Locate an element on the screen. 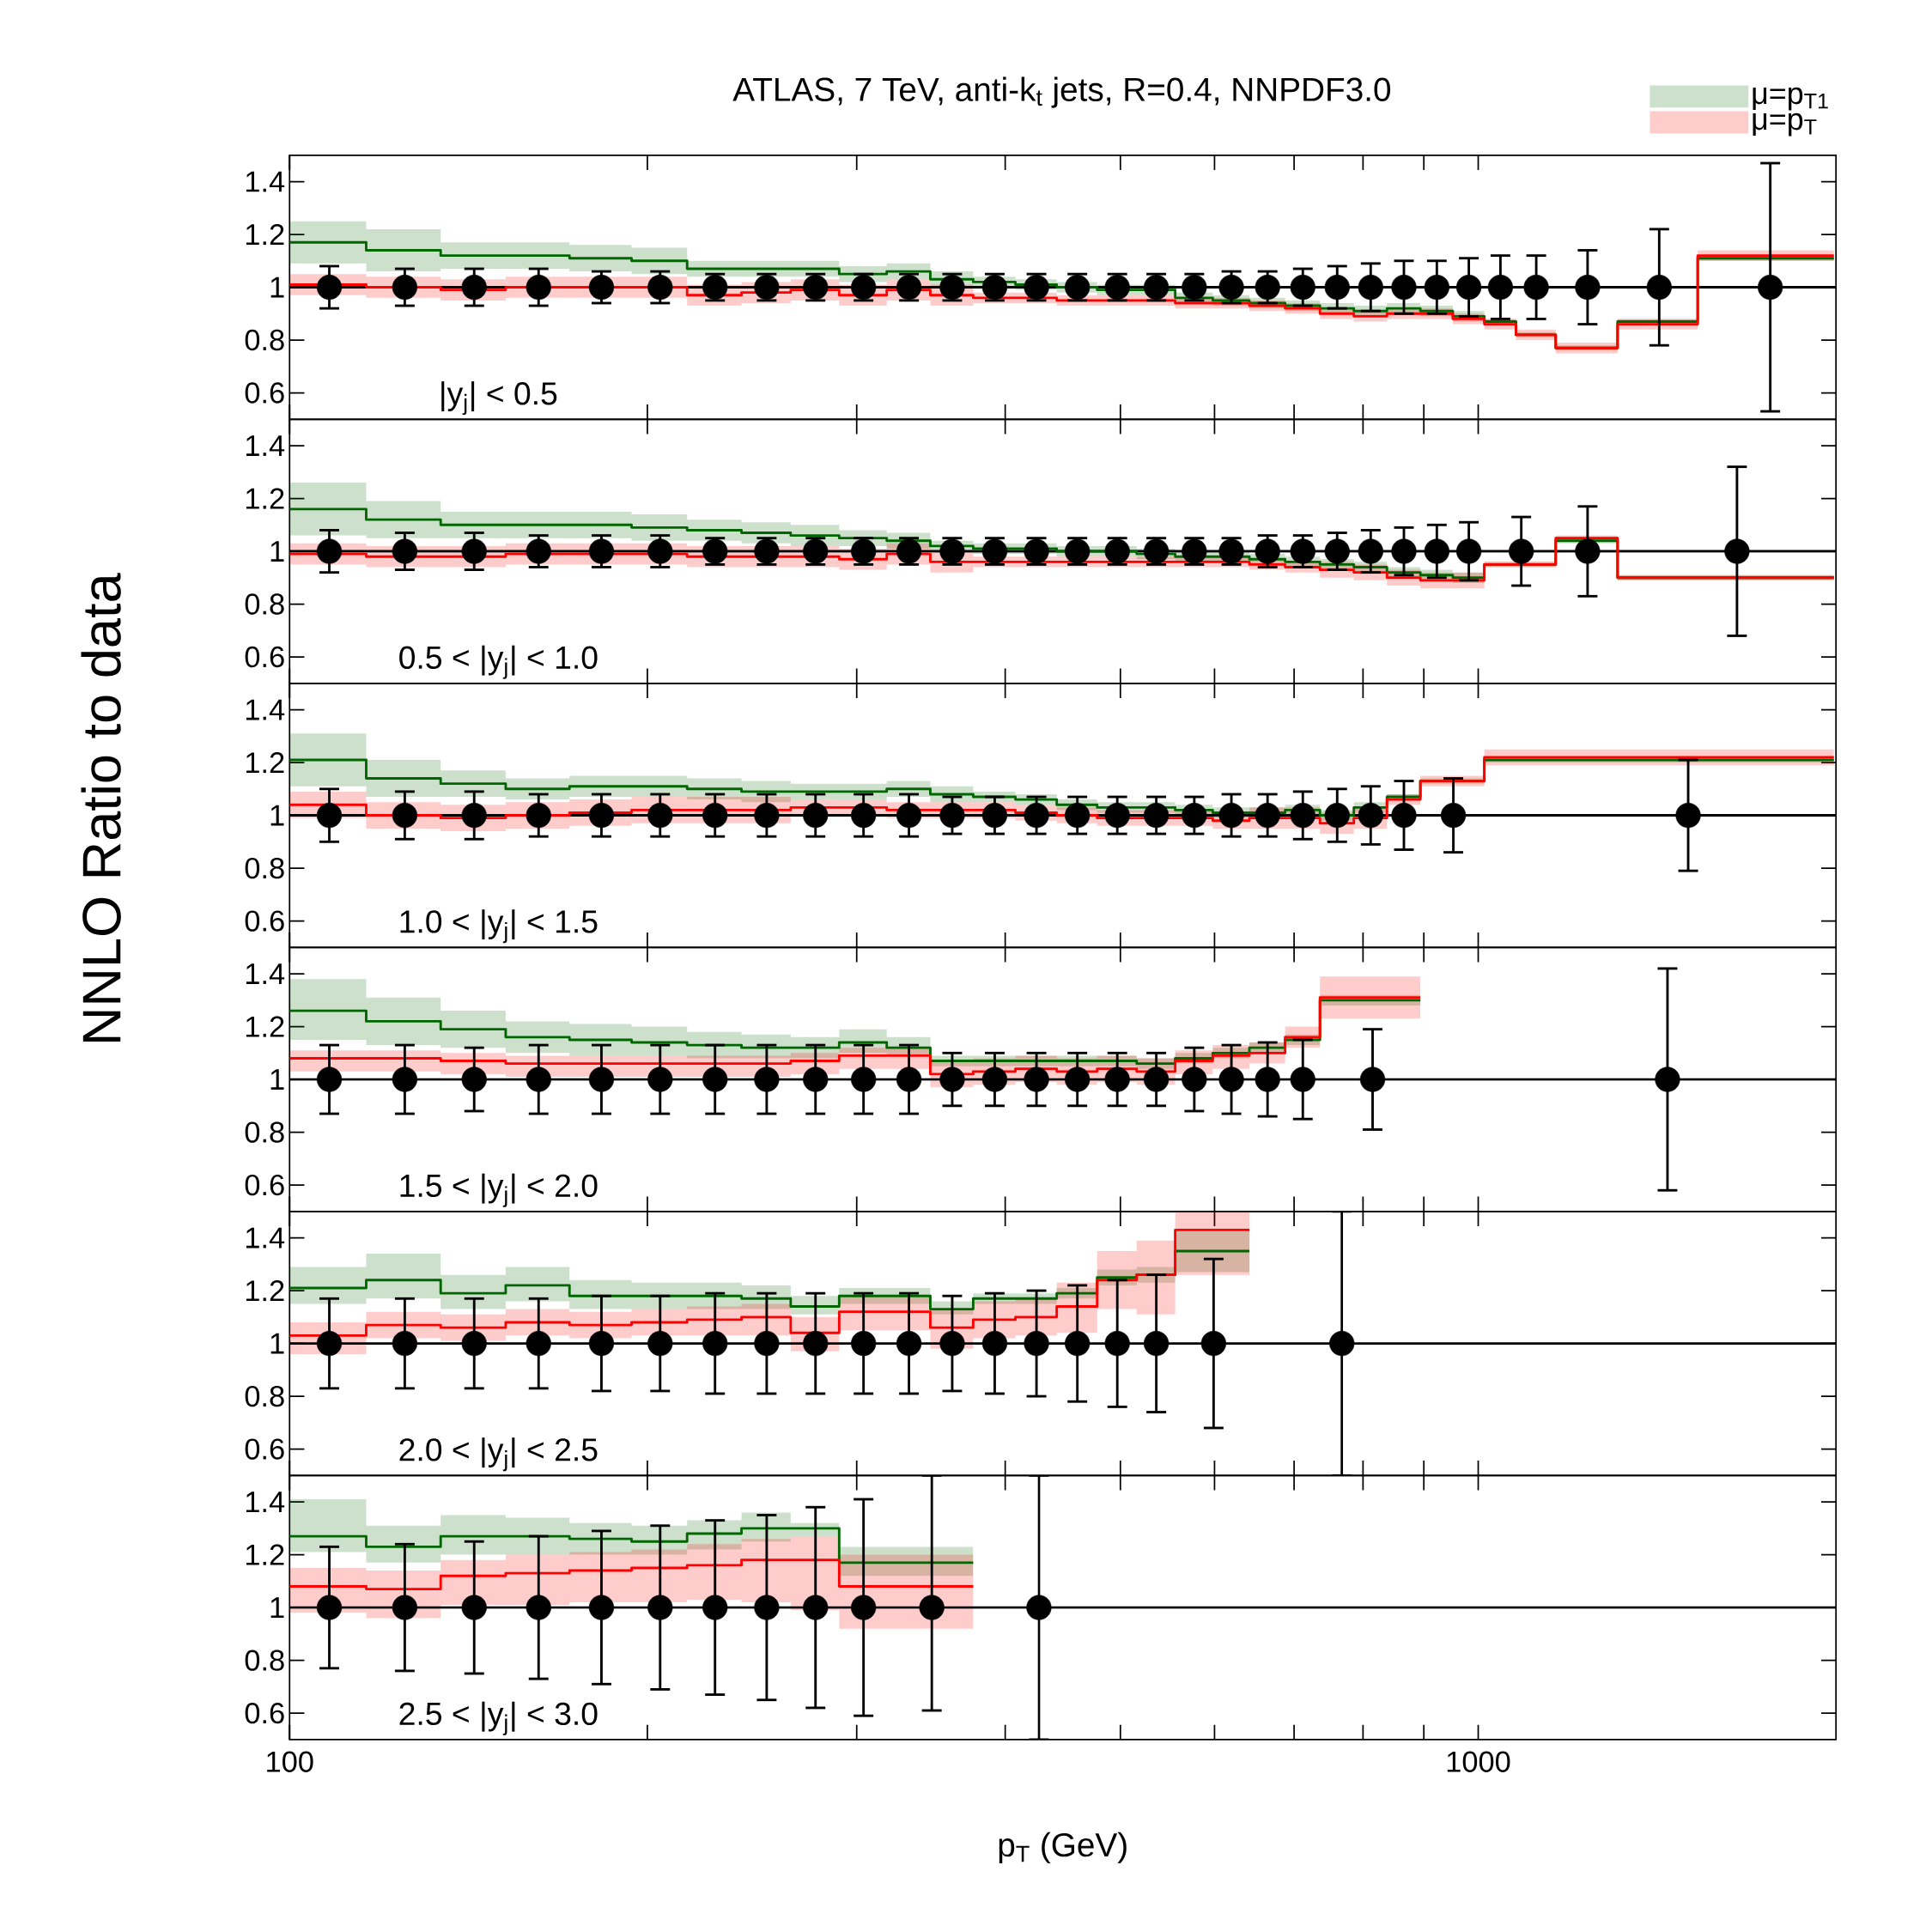 The image size is (1932, 1932). legend-label: μ=p$_{T1}$ is located at coordinates (1791, 99).